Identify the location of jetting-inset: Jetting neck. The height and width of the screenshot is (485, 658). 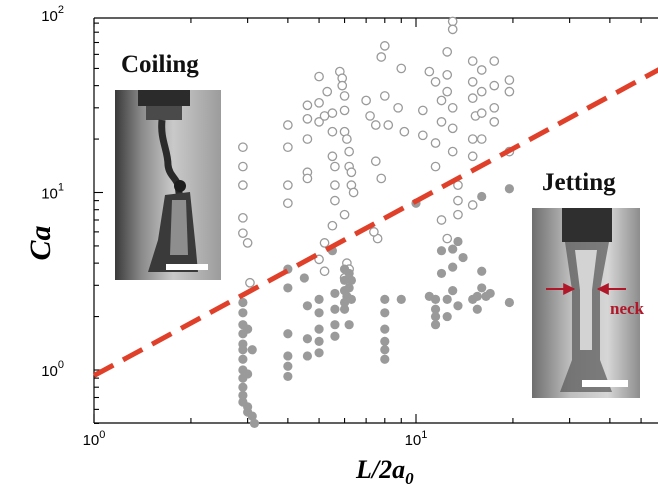
(588, 283).